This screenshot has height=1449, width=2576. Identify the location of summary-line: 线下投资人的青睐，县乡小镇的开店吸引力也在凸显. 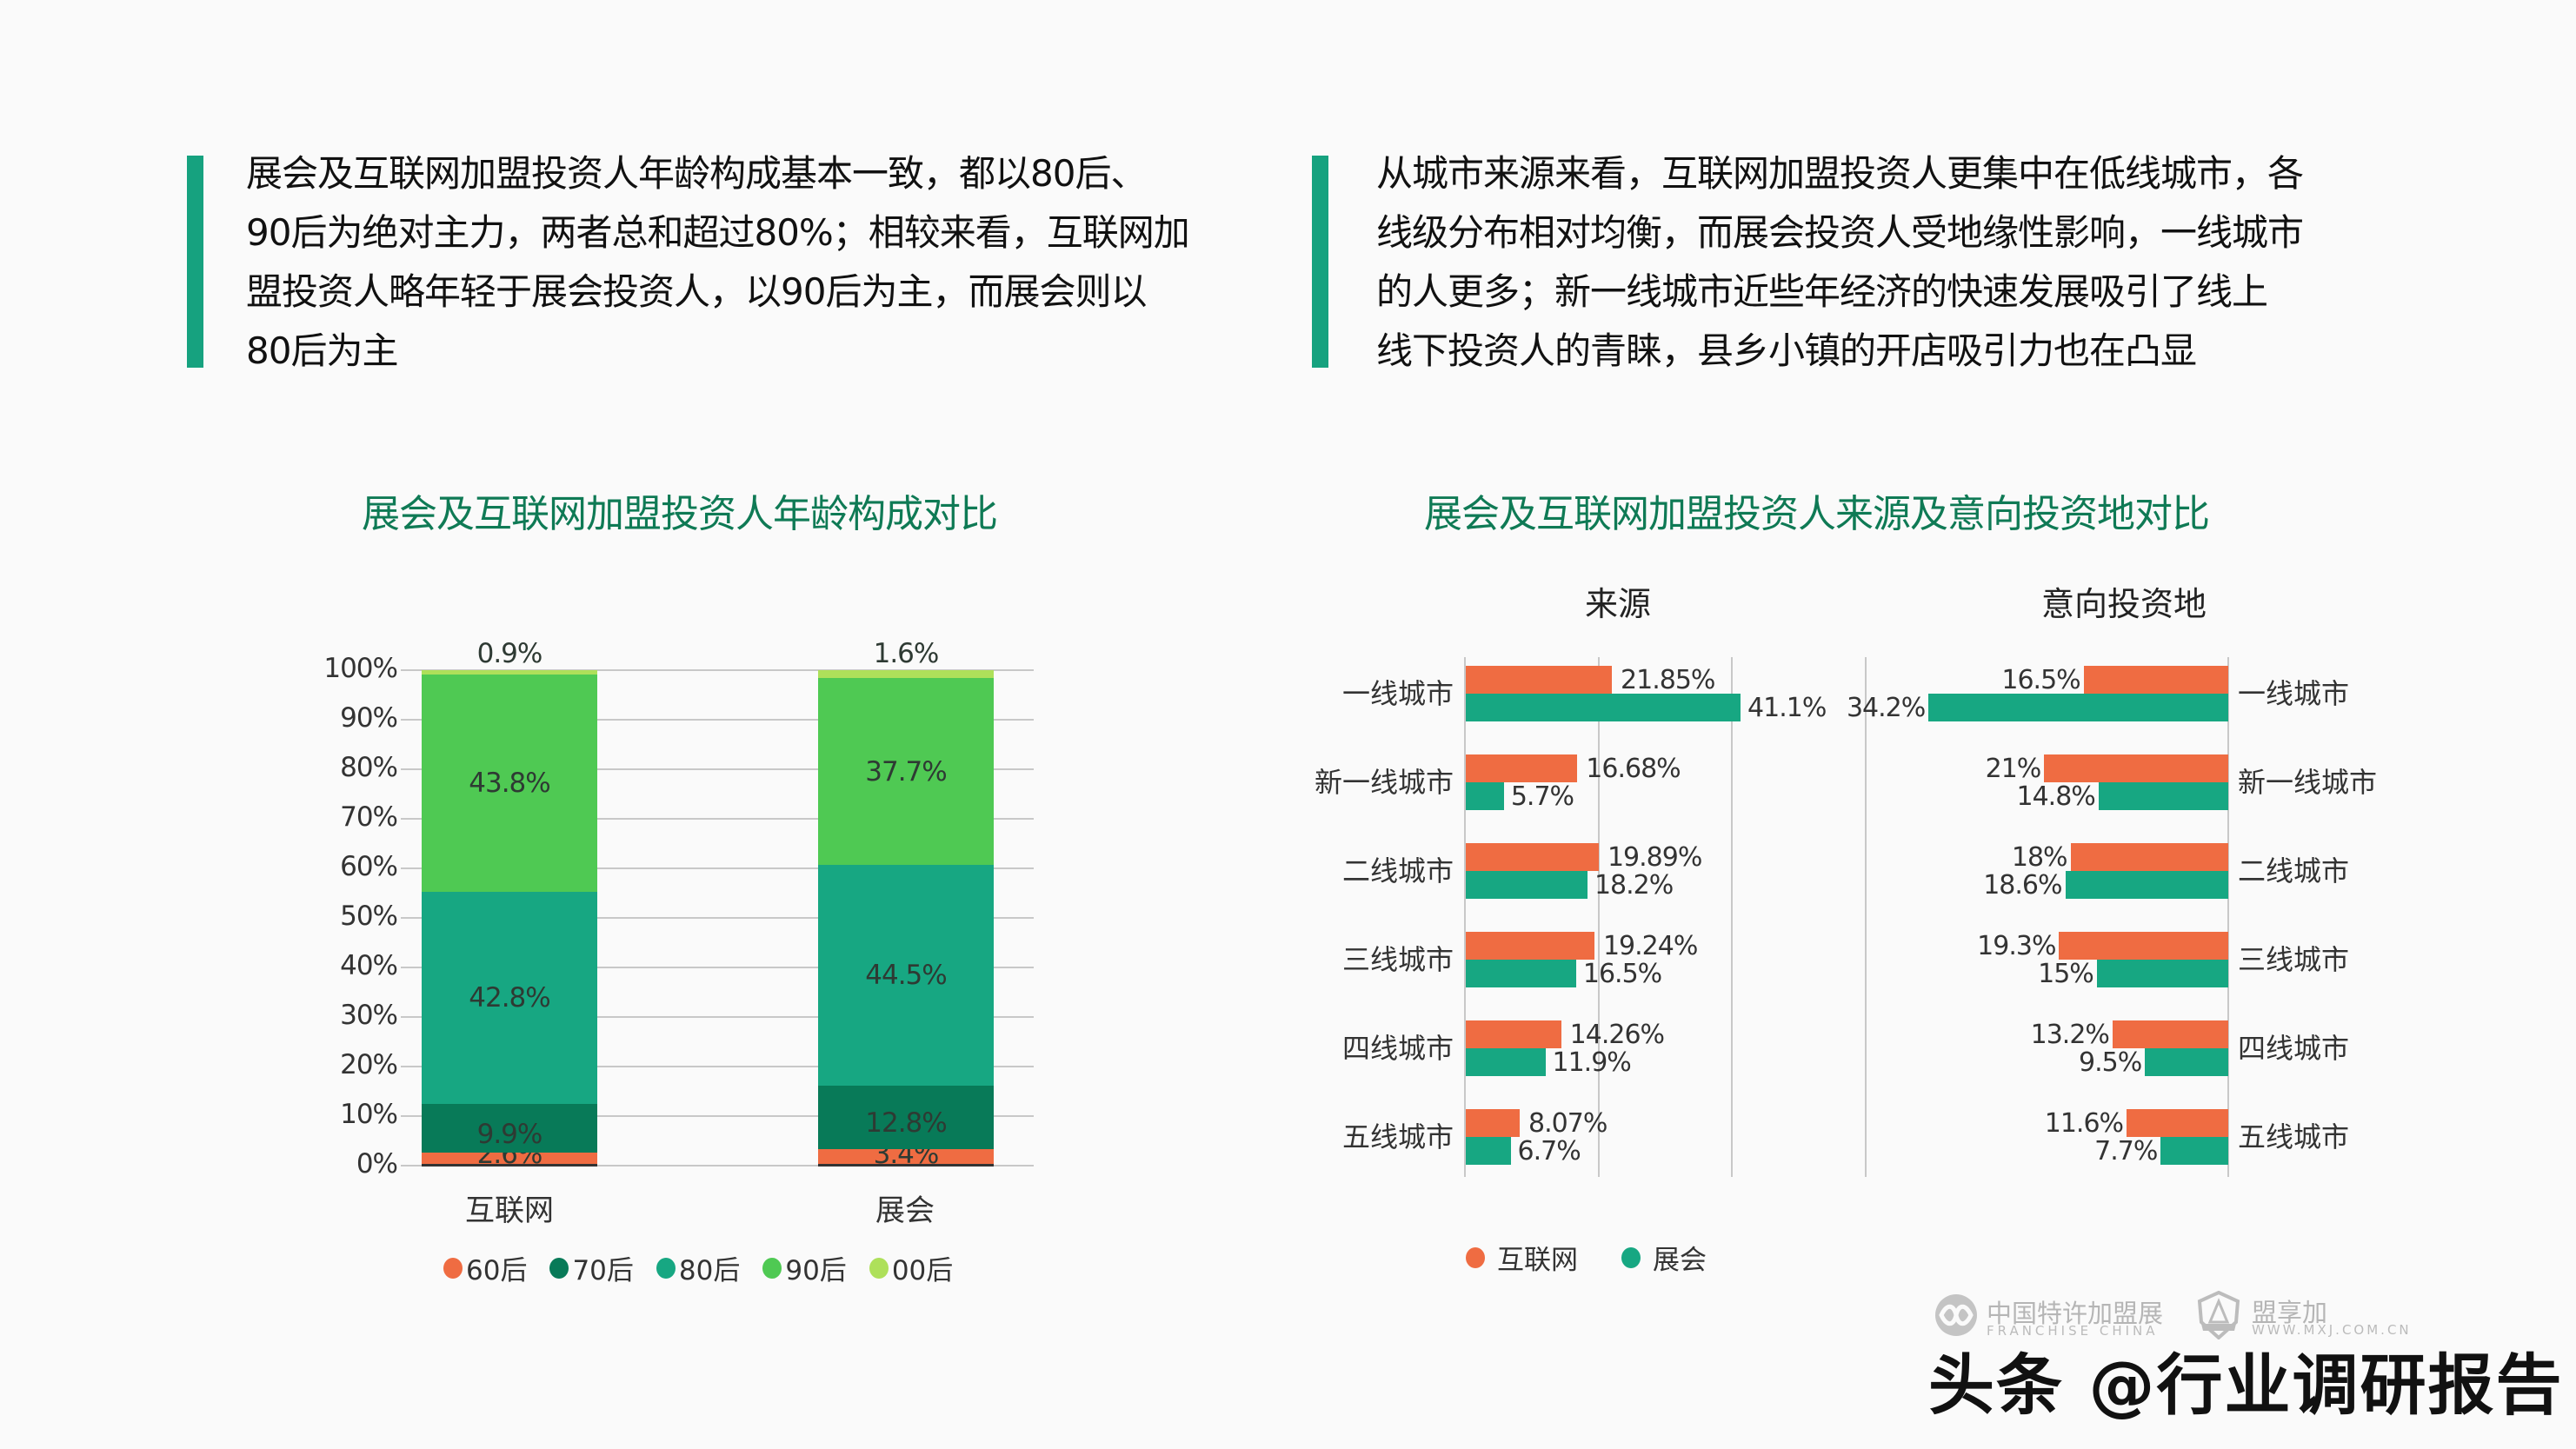
(1786, 350).